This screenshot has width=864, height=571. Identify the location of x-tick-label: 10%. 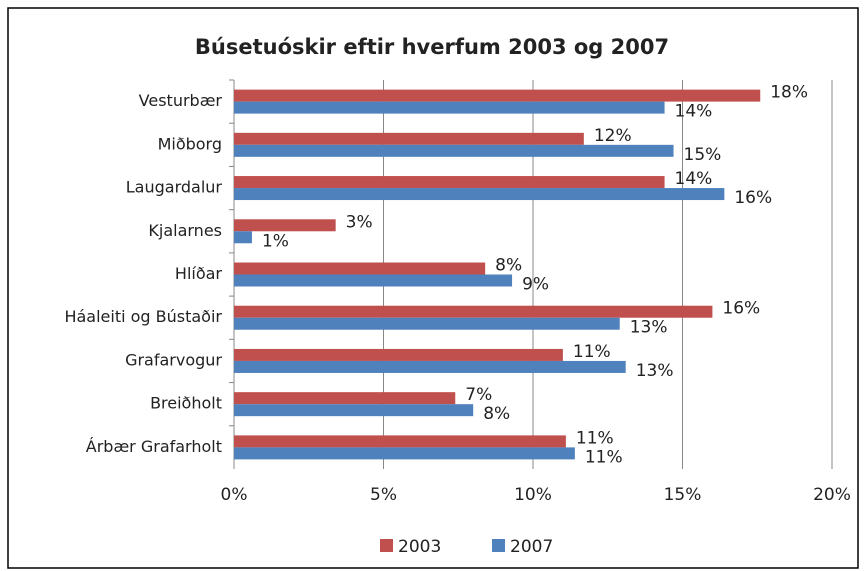
(533, 495).